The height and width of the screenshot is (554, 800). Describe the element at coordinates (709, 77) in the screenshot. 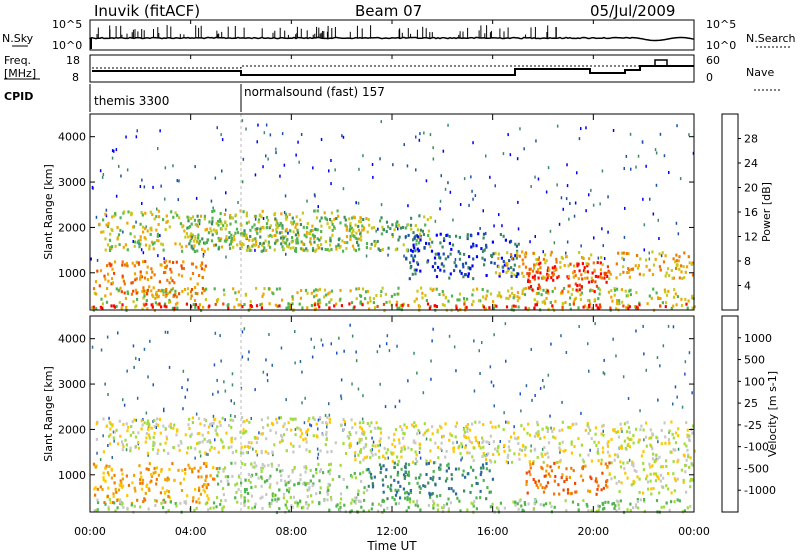

I see `nave-tick-bottom: 0` at that location.